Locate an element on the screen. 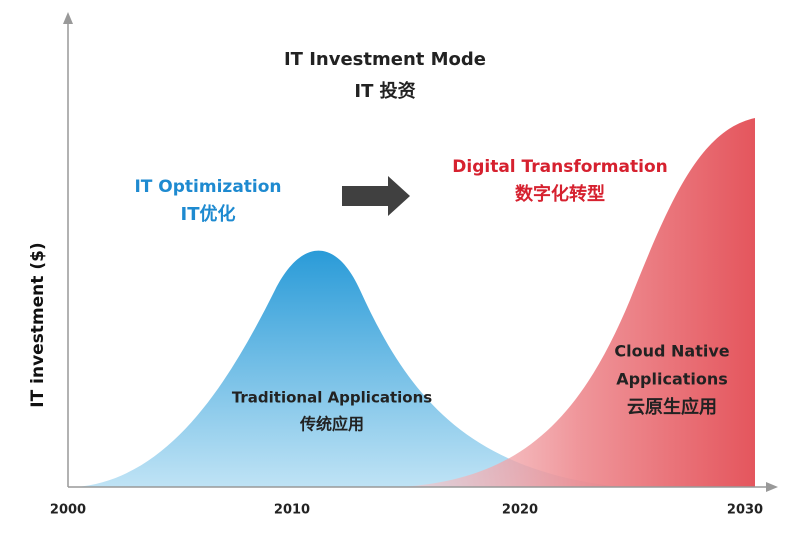 Image resolution: width=802 pixels, height=540 pixels. curve-label: Traditional Applications is located at coordinates (332, 398).